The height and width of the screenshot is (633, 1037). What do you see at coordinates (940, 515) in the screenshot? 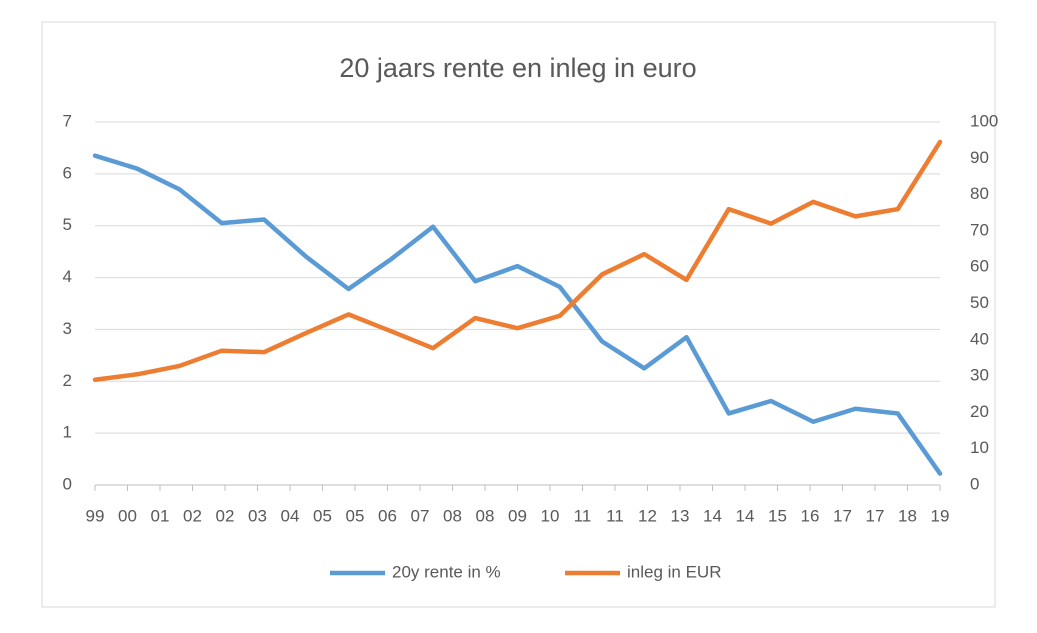
I see `x-tick-label: 19` at bounding box center [940, 515].